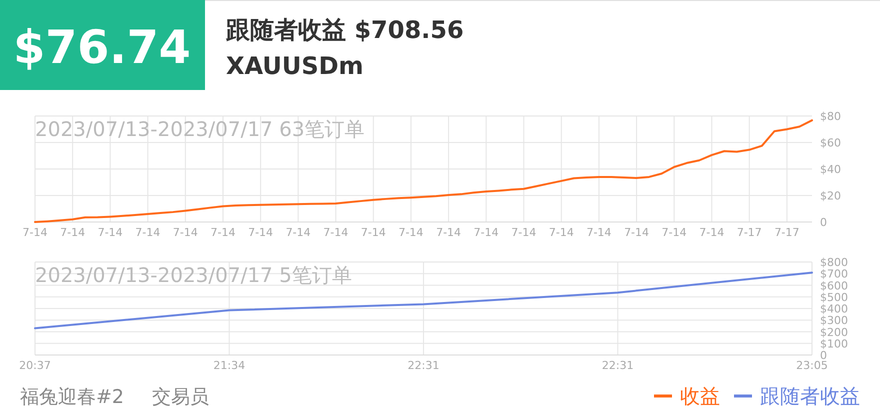 The width and height of the screenshot is (880, 419). I want to click on text: 福兔迎春#2, so click(72, 397).